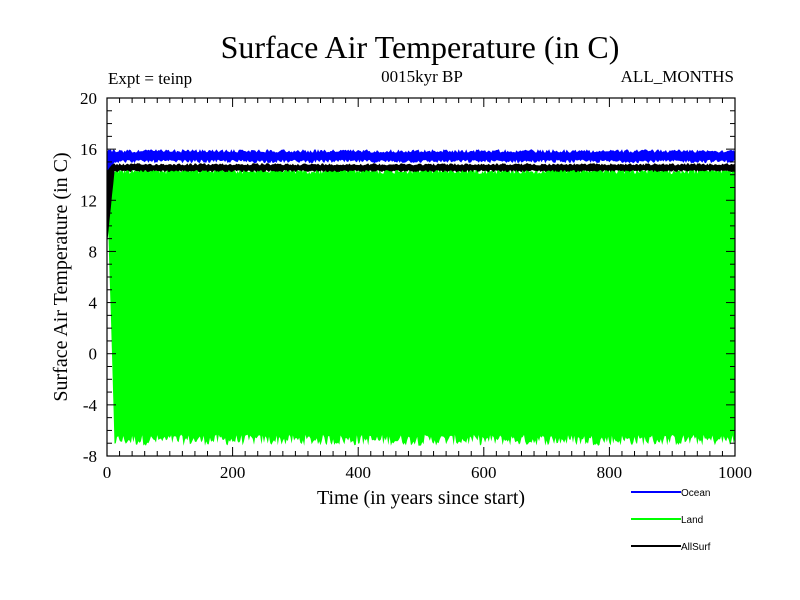 This screenshot has height=600, width=800. What do you see at coordinates (421, 498) in the screenshot?
I see `x-axis-label: Time (in years since start)` at bounding box center [421, 498].